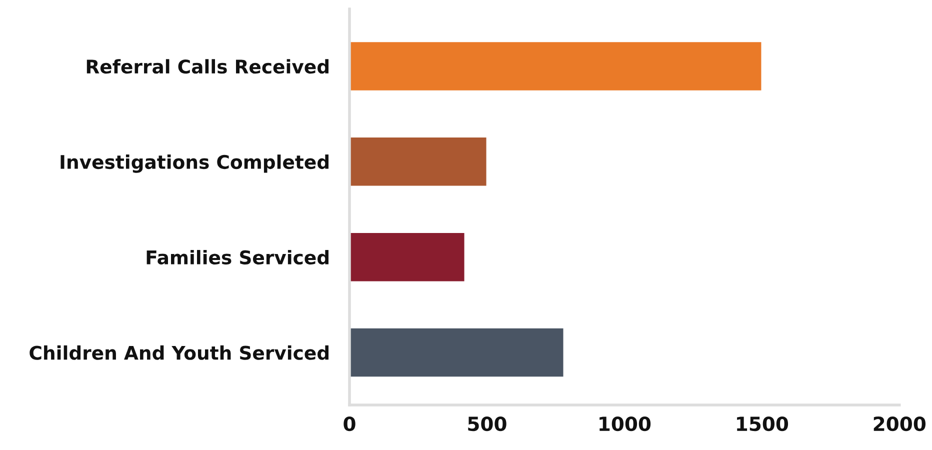 The image size is (932, 450). Describe the element at coordinates (487, 424) in the screenshot. I see `x-tick-label: 500` at that location.